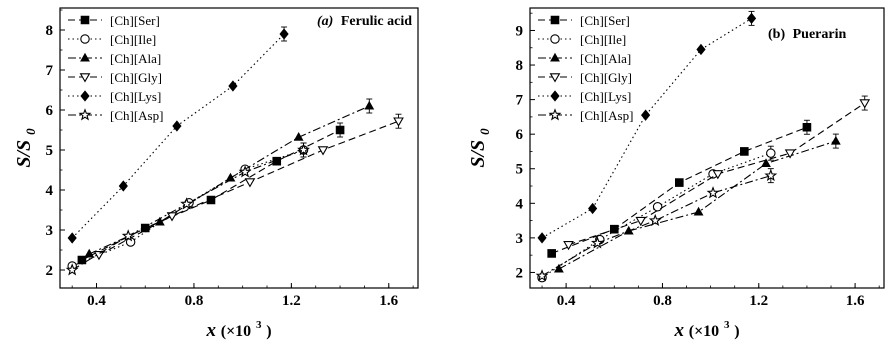 The height and width of the screenshot is (348, 886). I want to click on legend-item: [Ch][Ile], so click(582, 39).